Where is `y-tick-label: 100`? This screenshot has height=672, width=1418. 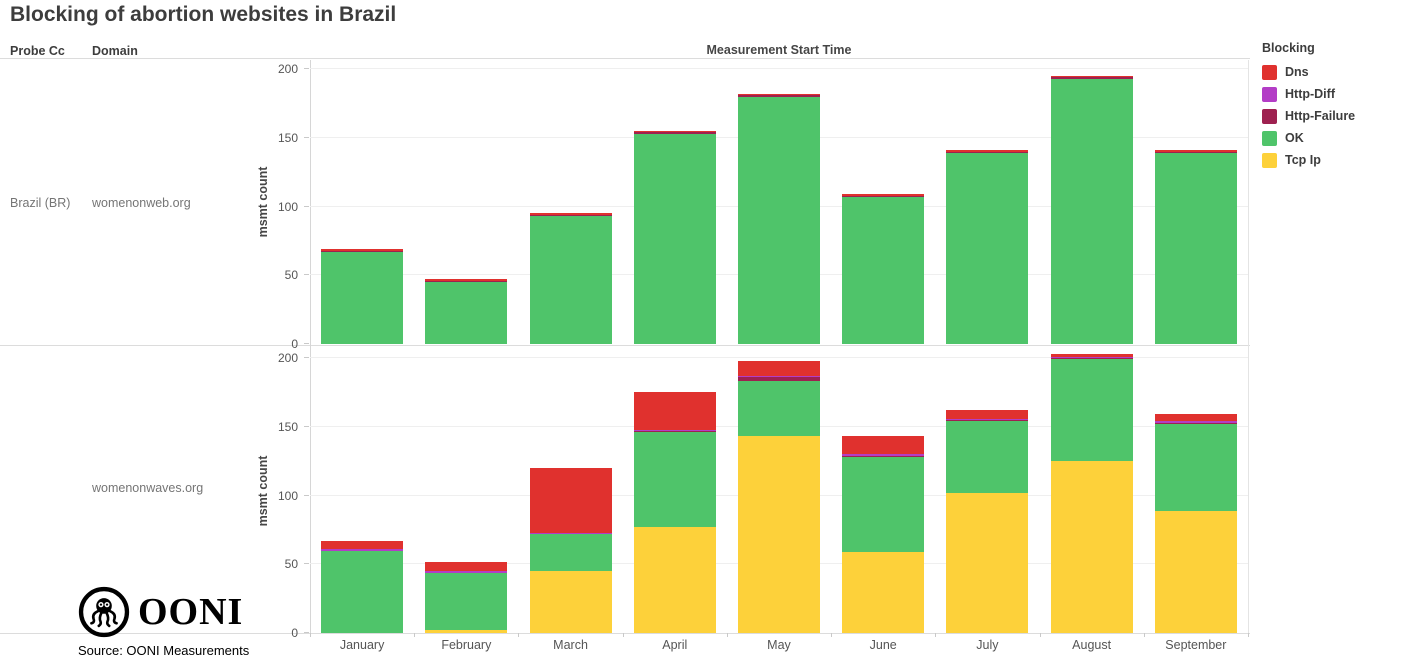 y-tick-label: 100 is located at coordinates (287, 495).